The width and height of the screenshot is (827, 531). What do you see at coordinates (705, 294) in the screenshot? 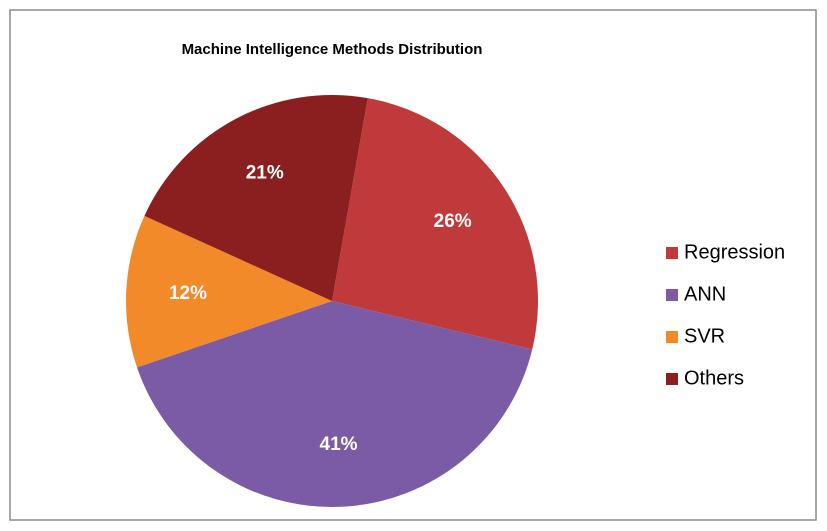
I see `legend-label: ANN` at bounding box center [705, 294].